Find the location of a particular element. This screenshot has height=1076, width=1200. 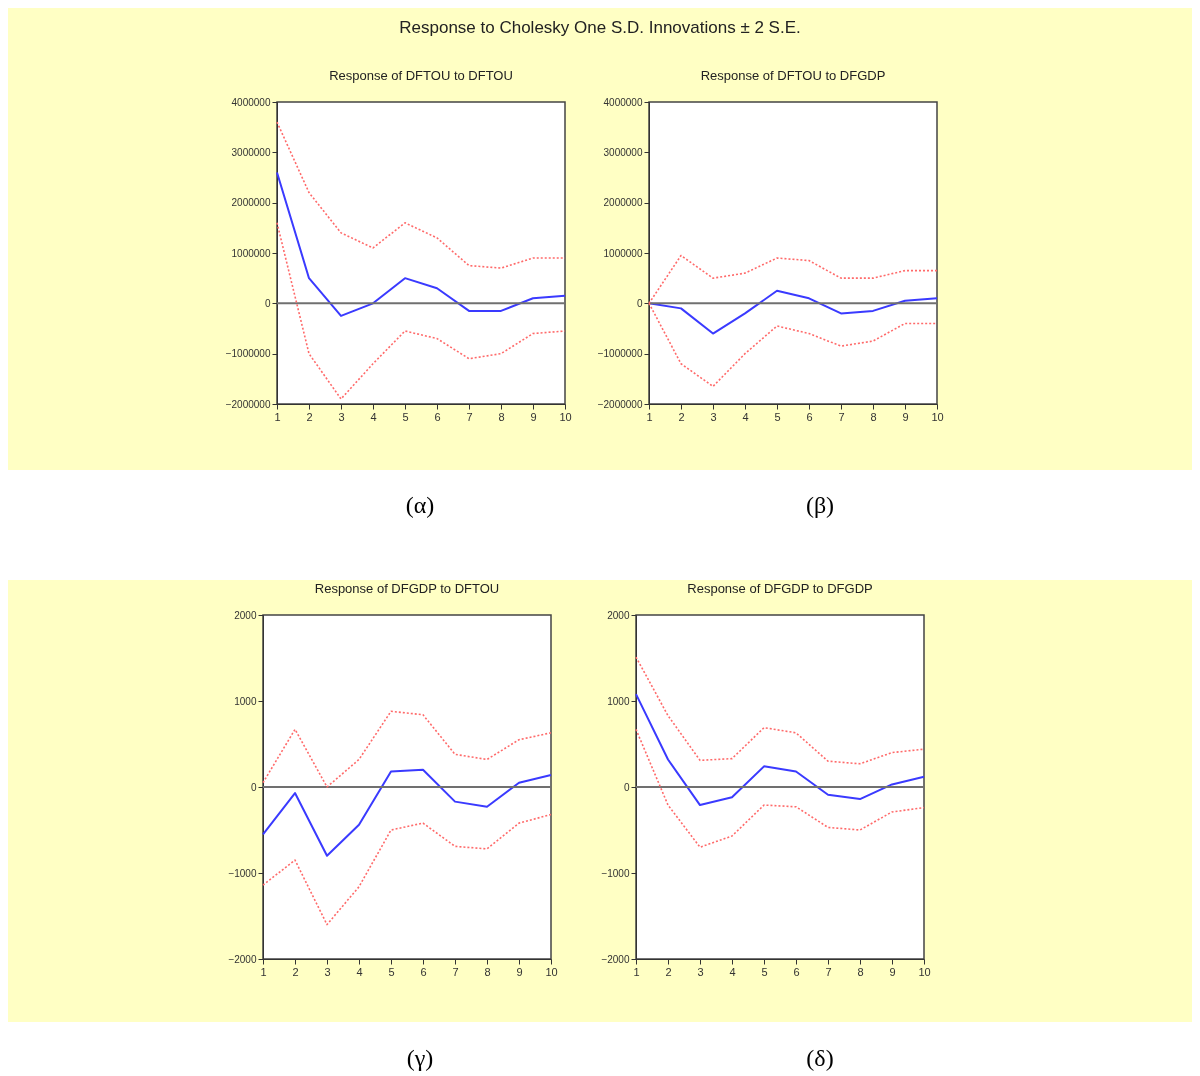

text: (γ) is located at coordinates (420, 1058).